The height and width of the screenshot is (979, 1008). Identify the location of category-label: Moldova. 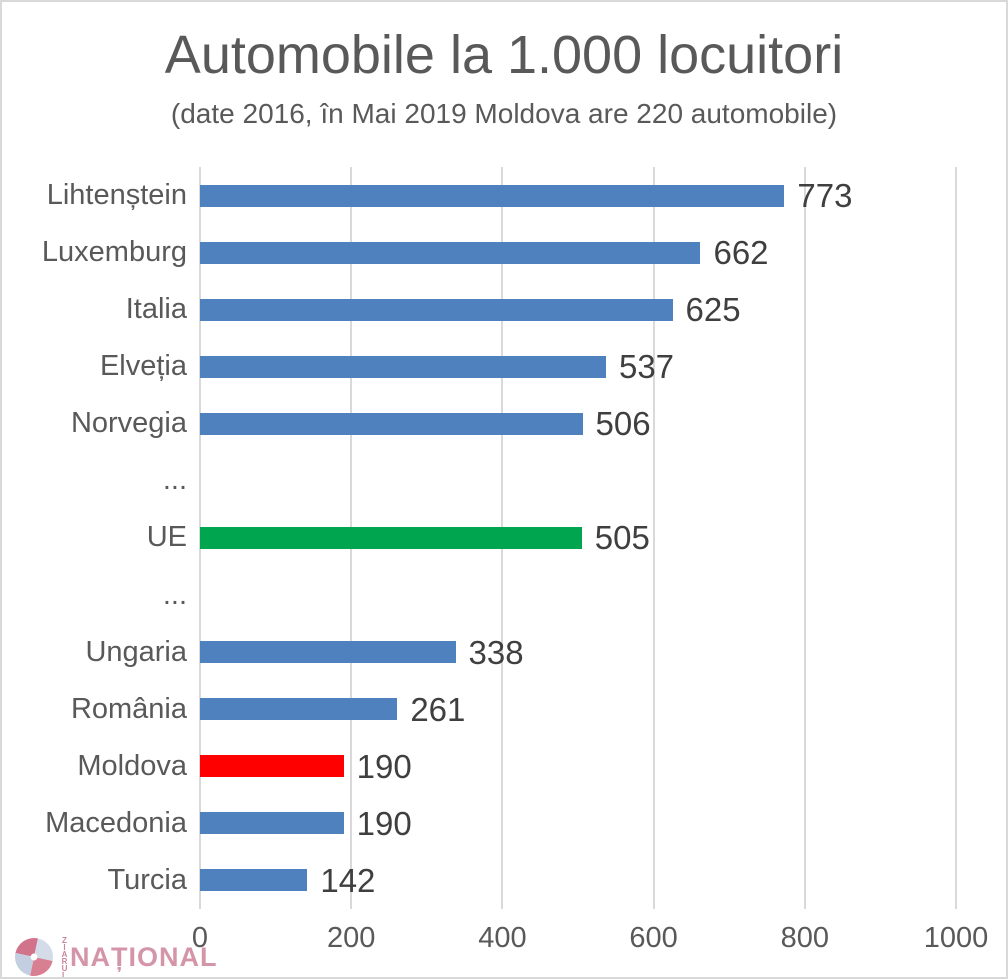
(132, 765).